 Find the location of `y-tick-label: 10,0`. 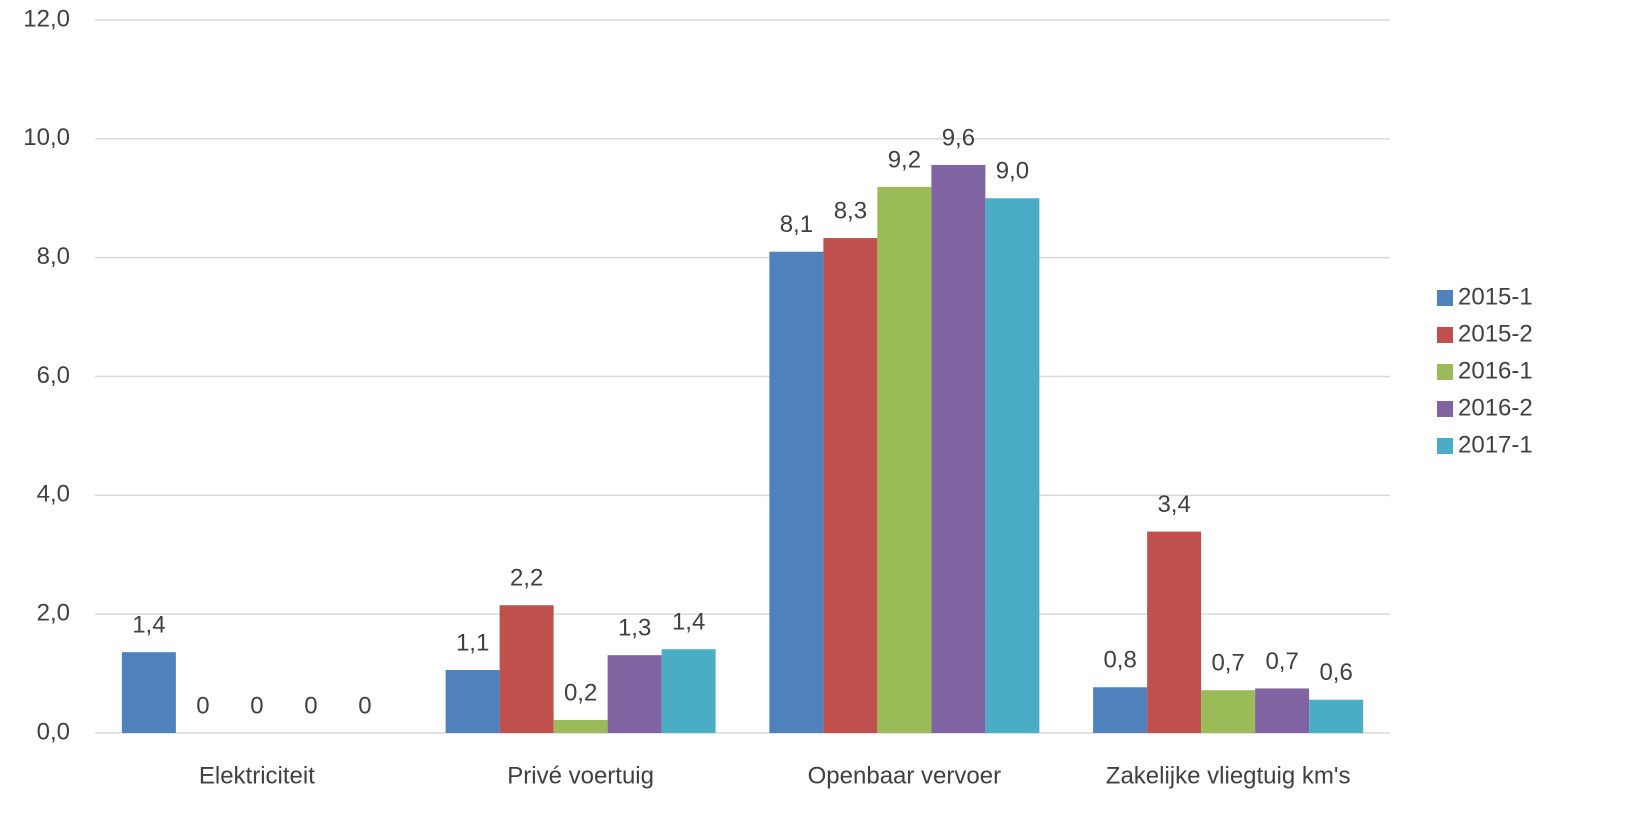

y-tick-label: 10,0 is located at coordinates (46, 137).